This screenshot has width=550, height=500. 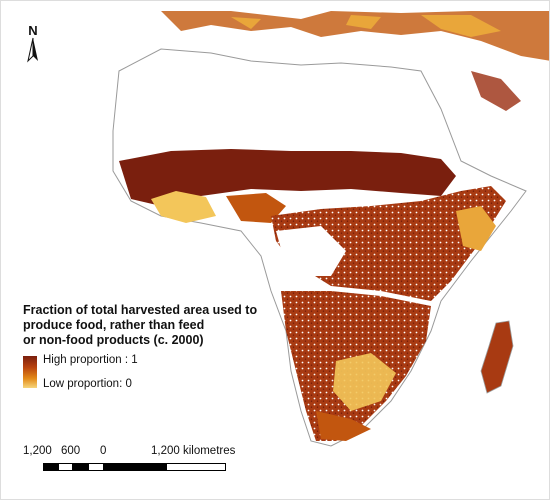 I want to click on legend-high-label: High proportion : 1, so click(x=90, y=360).